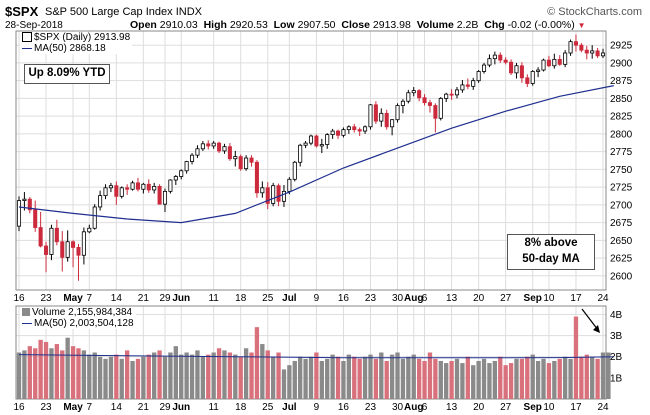 The image size is (650, 415). I want to click on chg-label: Chg, so click(494, 25).